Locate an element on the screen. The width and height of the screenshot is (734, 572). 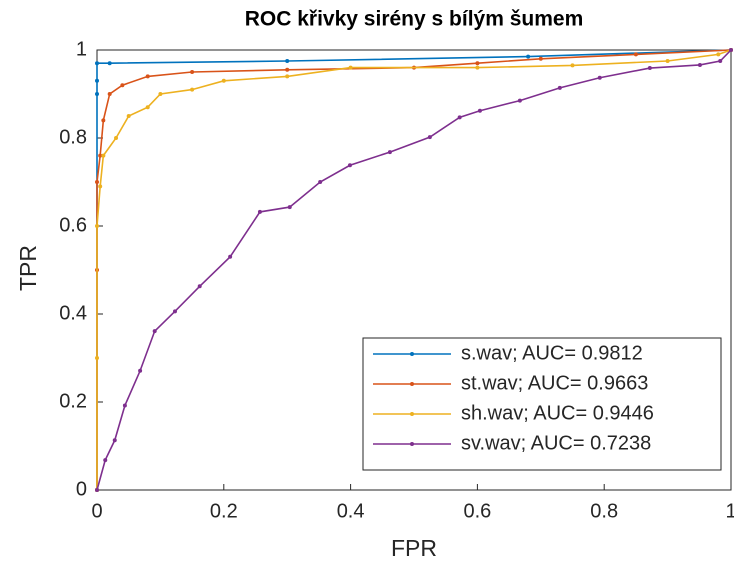
x-tick-label: 0.2 is located at coordinates (224, 511).